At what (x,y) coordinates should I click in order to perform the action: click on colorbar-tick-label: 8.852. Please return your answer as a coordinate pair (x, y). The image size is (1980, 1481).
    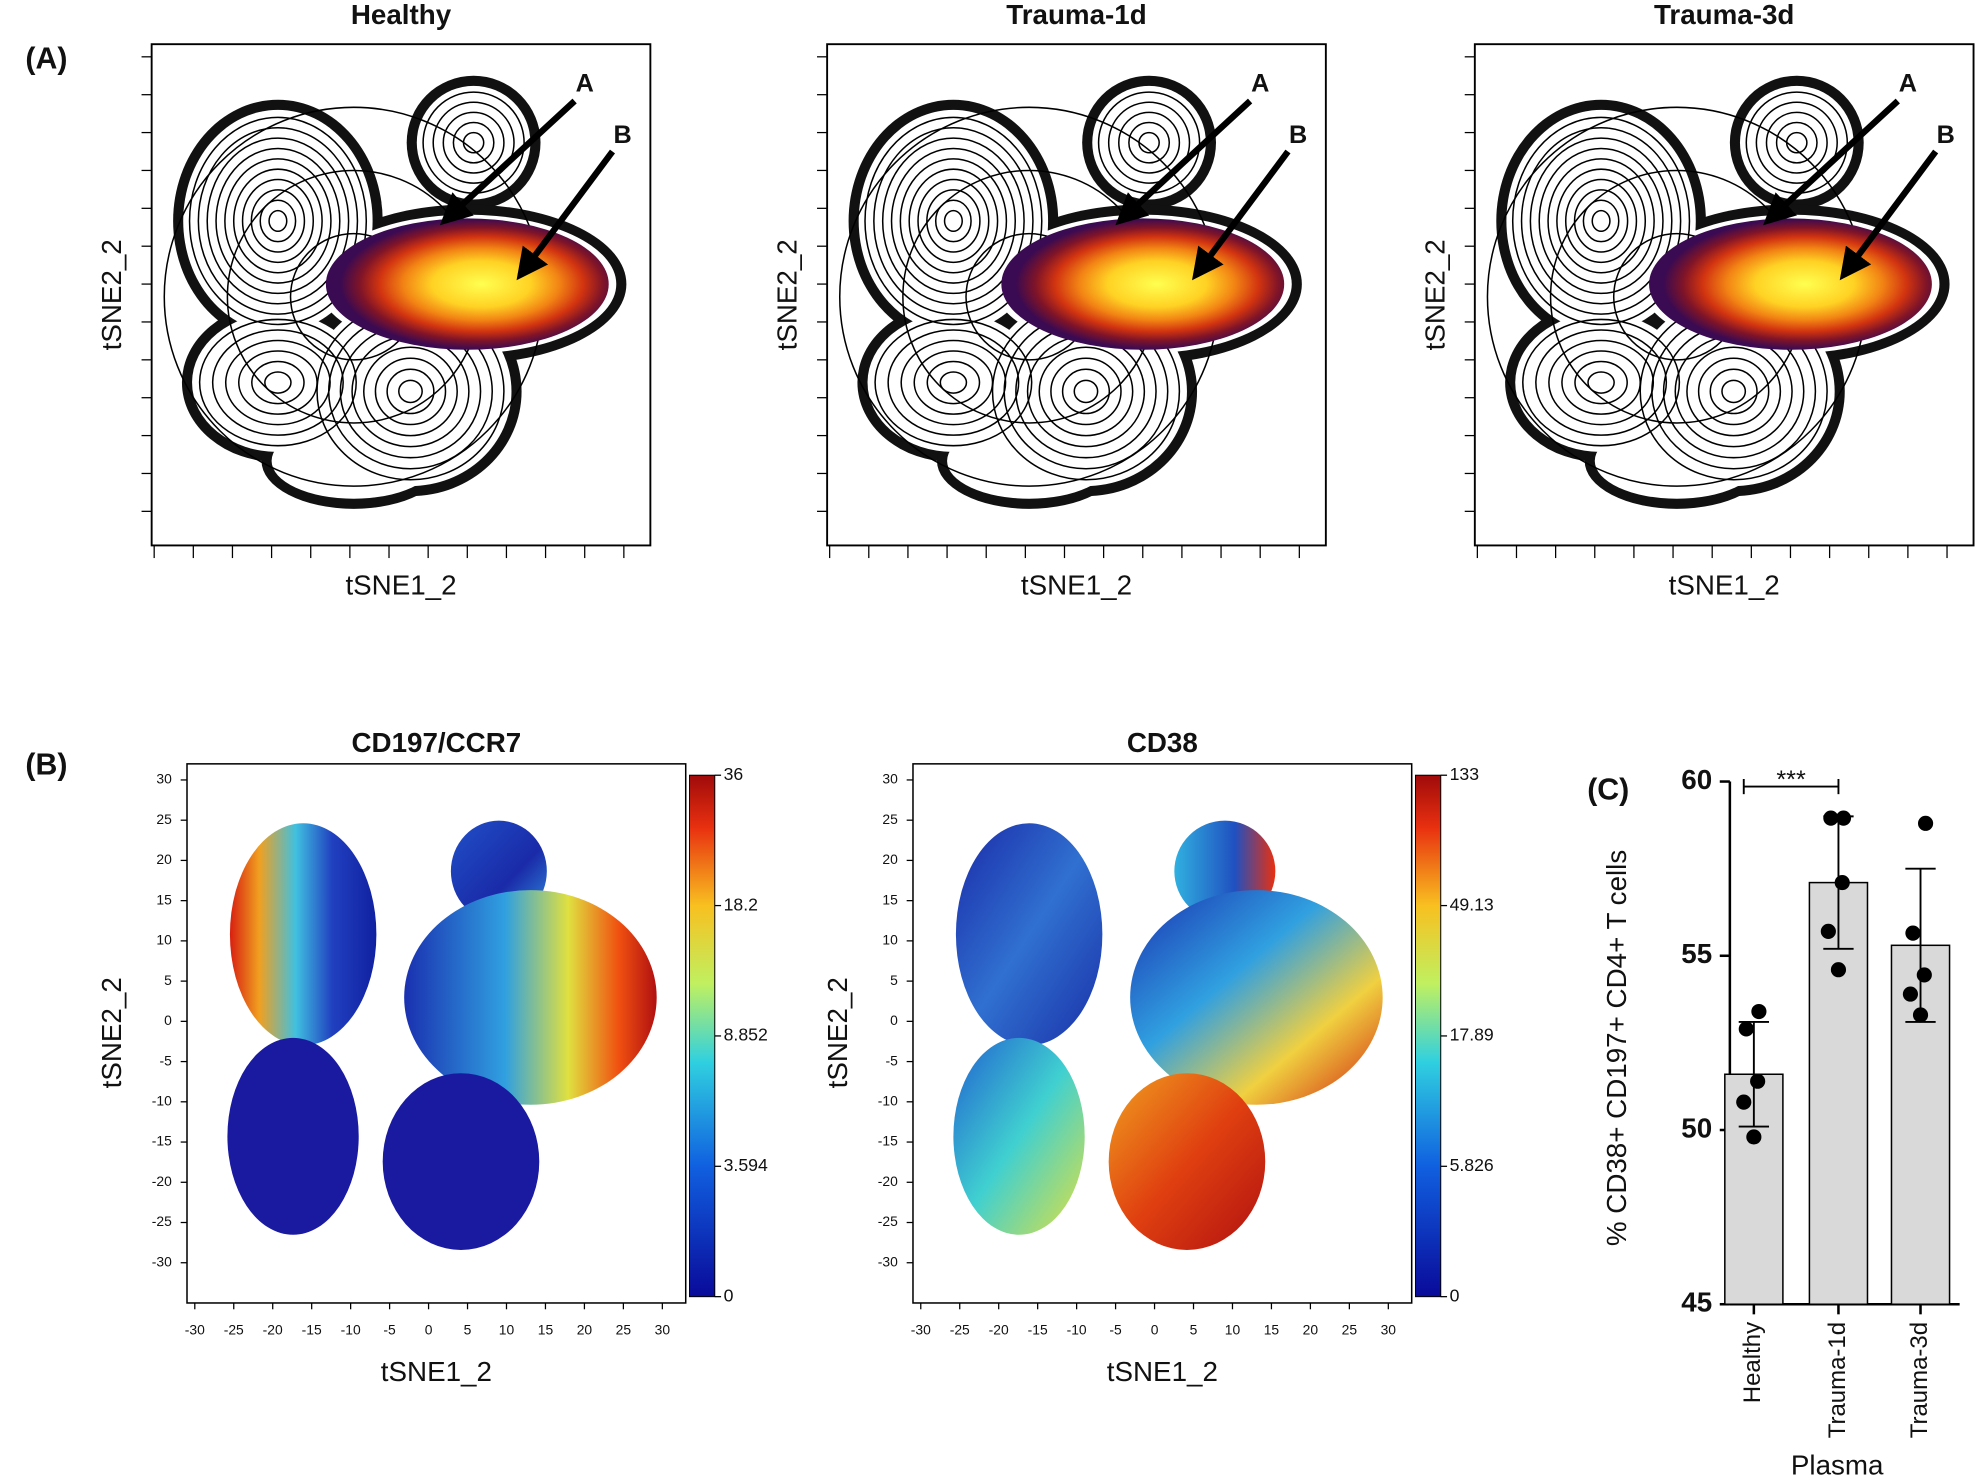
    Looking at the image, I should click on (746, 1035).